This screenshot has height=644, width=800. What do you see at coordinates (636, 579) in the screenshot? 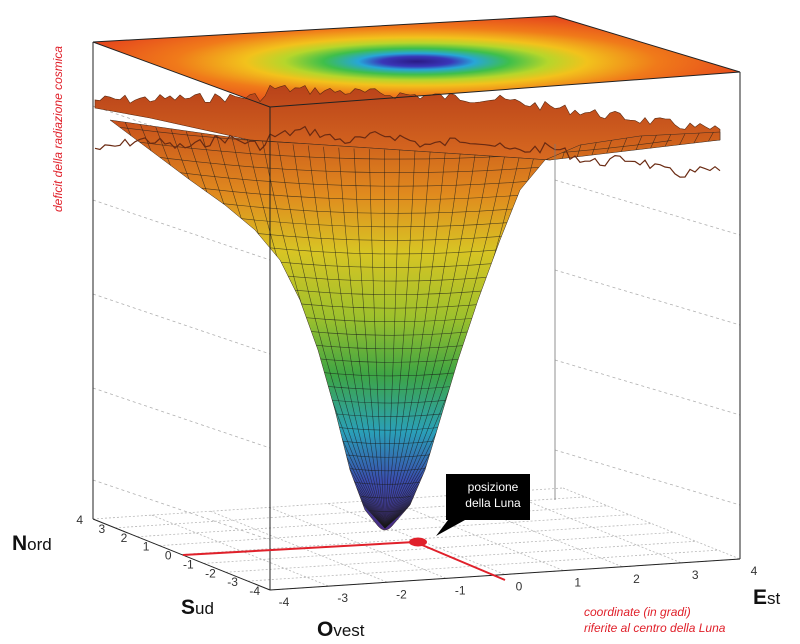
I see `ew-tick-label: 2` at bounding box center [636, 579].